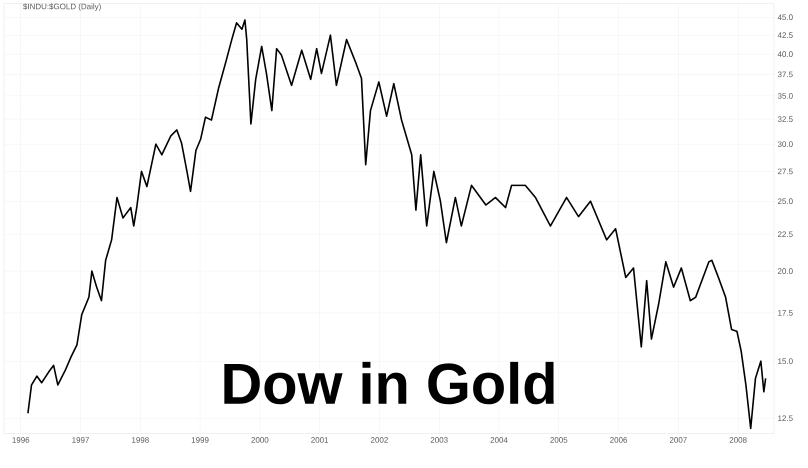 This screenshot has width=808, height=468. Describe the element at coordinates (389, 383) in the screenshot. I see `annotation: Dow in Gold` at that location.